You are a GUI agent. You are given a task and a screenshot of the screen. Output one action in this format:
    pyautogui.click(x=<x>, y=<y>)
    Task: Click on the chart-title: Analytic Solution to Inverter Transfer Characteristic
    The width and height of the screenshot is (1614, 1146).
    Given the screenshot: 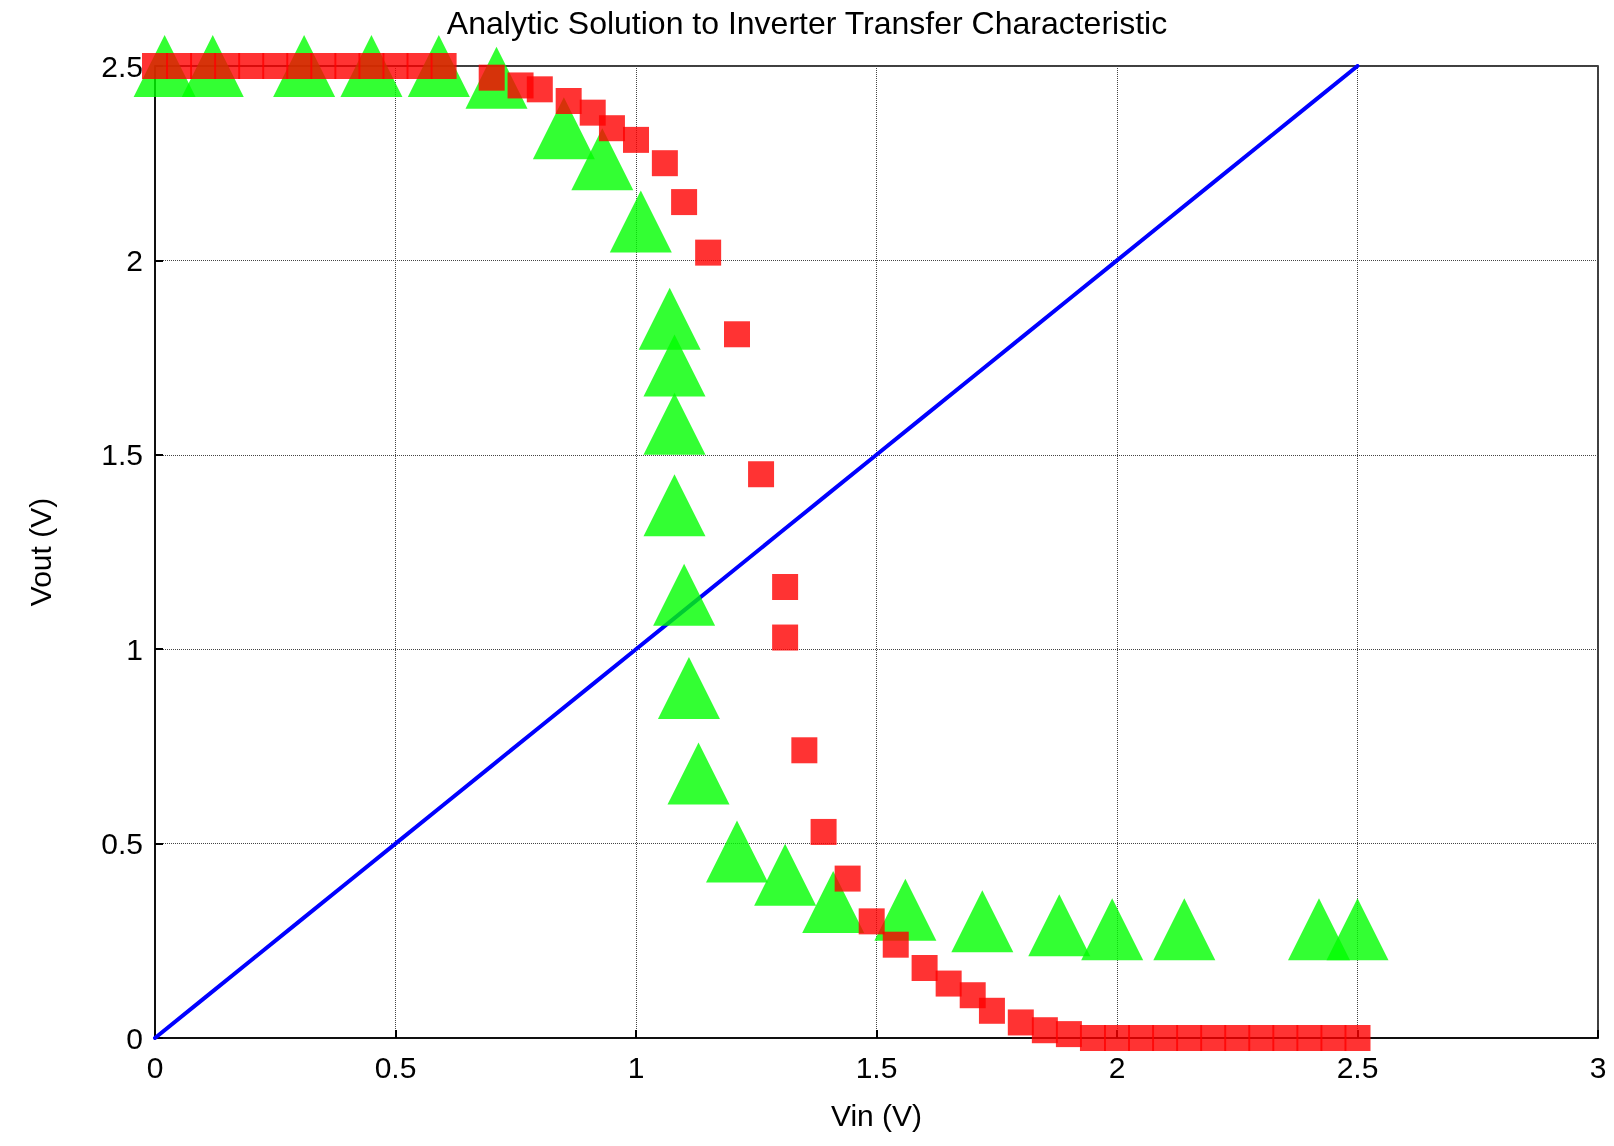 What is the action you would take?
    pyautogui.click(x=807, y=23)
    